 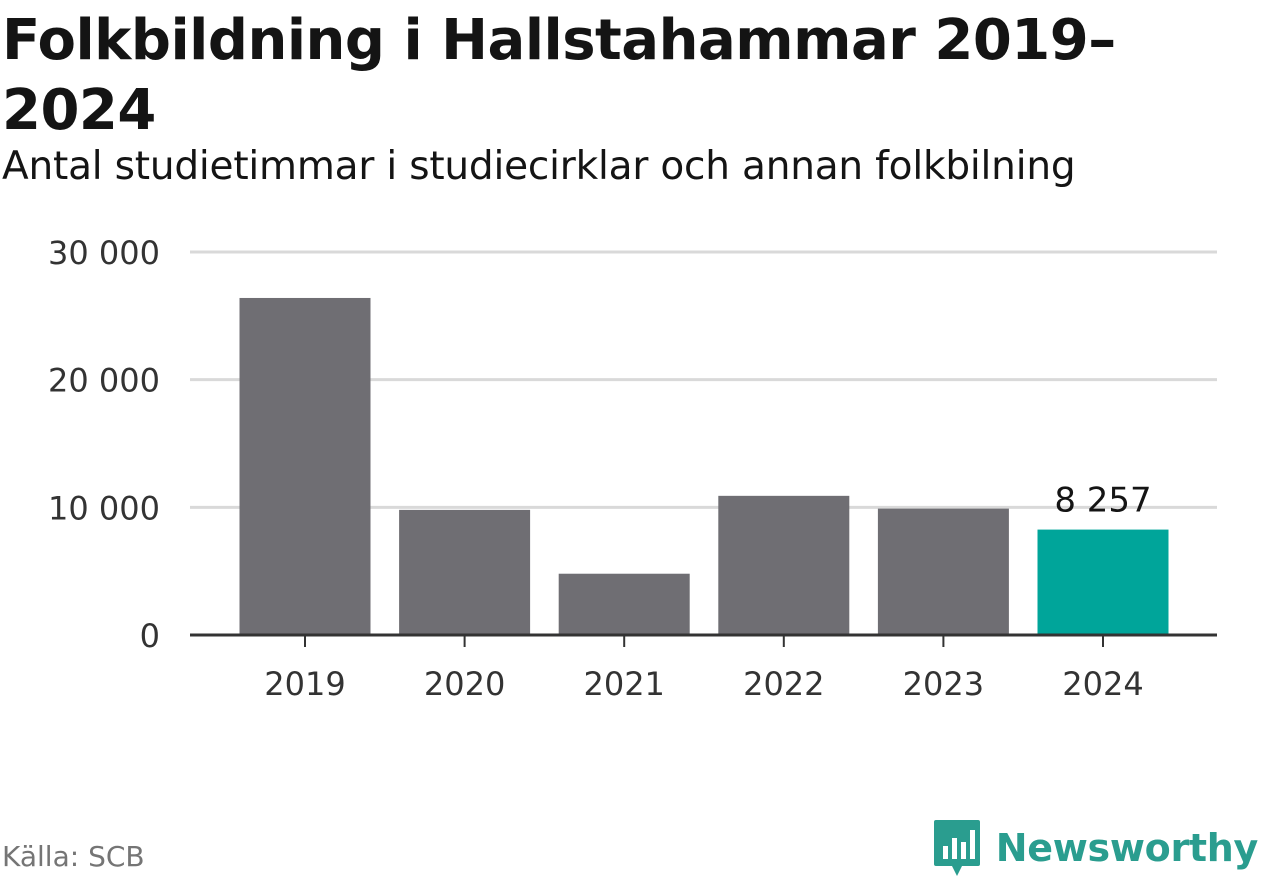 I want to click on x-tick-label: 2020, so click(x=464, y=684).